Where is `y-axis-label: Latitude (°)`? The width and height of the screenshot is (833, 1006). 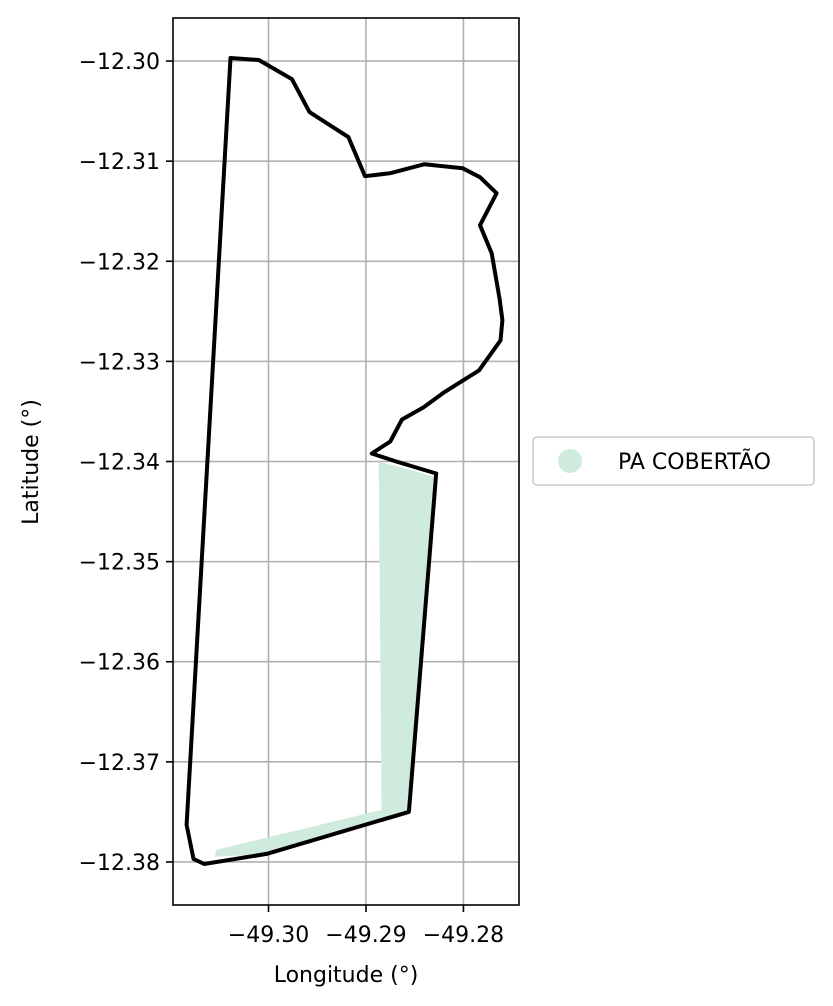 y-axis-label: Latitude (°) is located at coordinates (31, 462).